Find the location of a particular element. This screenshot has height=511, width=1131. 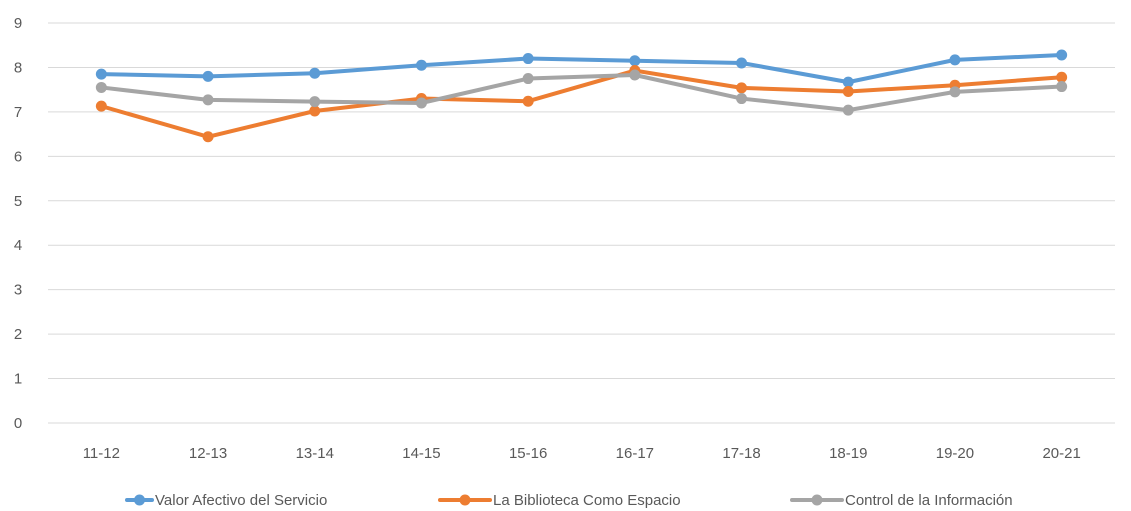

legend-item: Valor Afectivo del Servicio is located at coordinates (226, 500).